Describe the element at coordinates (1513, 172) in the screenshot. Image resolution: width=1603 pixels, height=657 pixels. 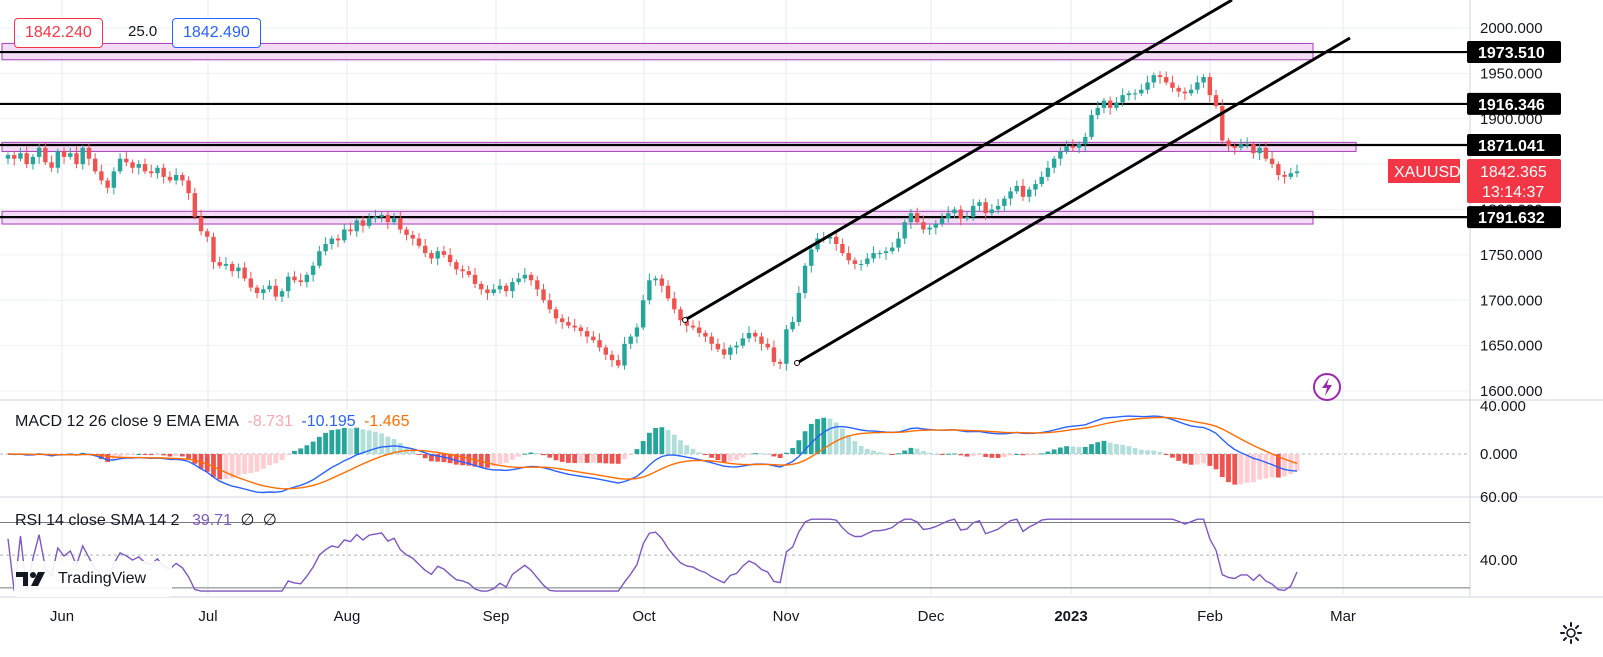
I see `last-price: 1842.365` at that location.